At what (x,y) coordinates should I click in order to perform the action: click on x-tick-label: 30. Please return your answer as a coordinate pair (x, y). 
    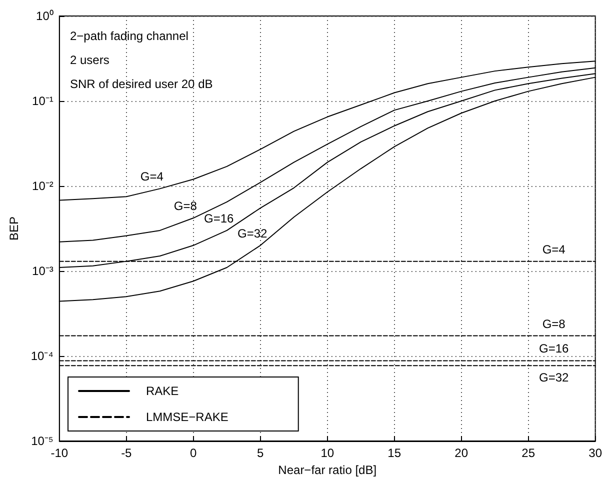
    Looking at the image, I should click on (595, 453).